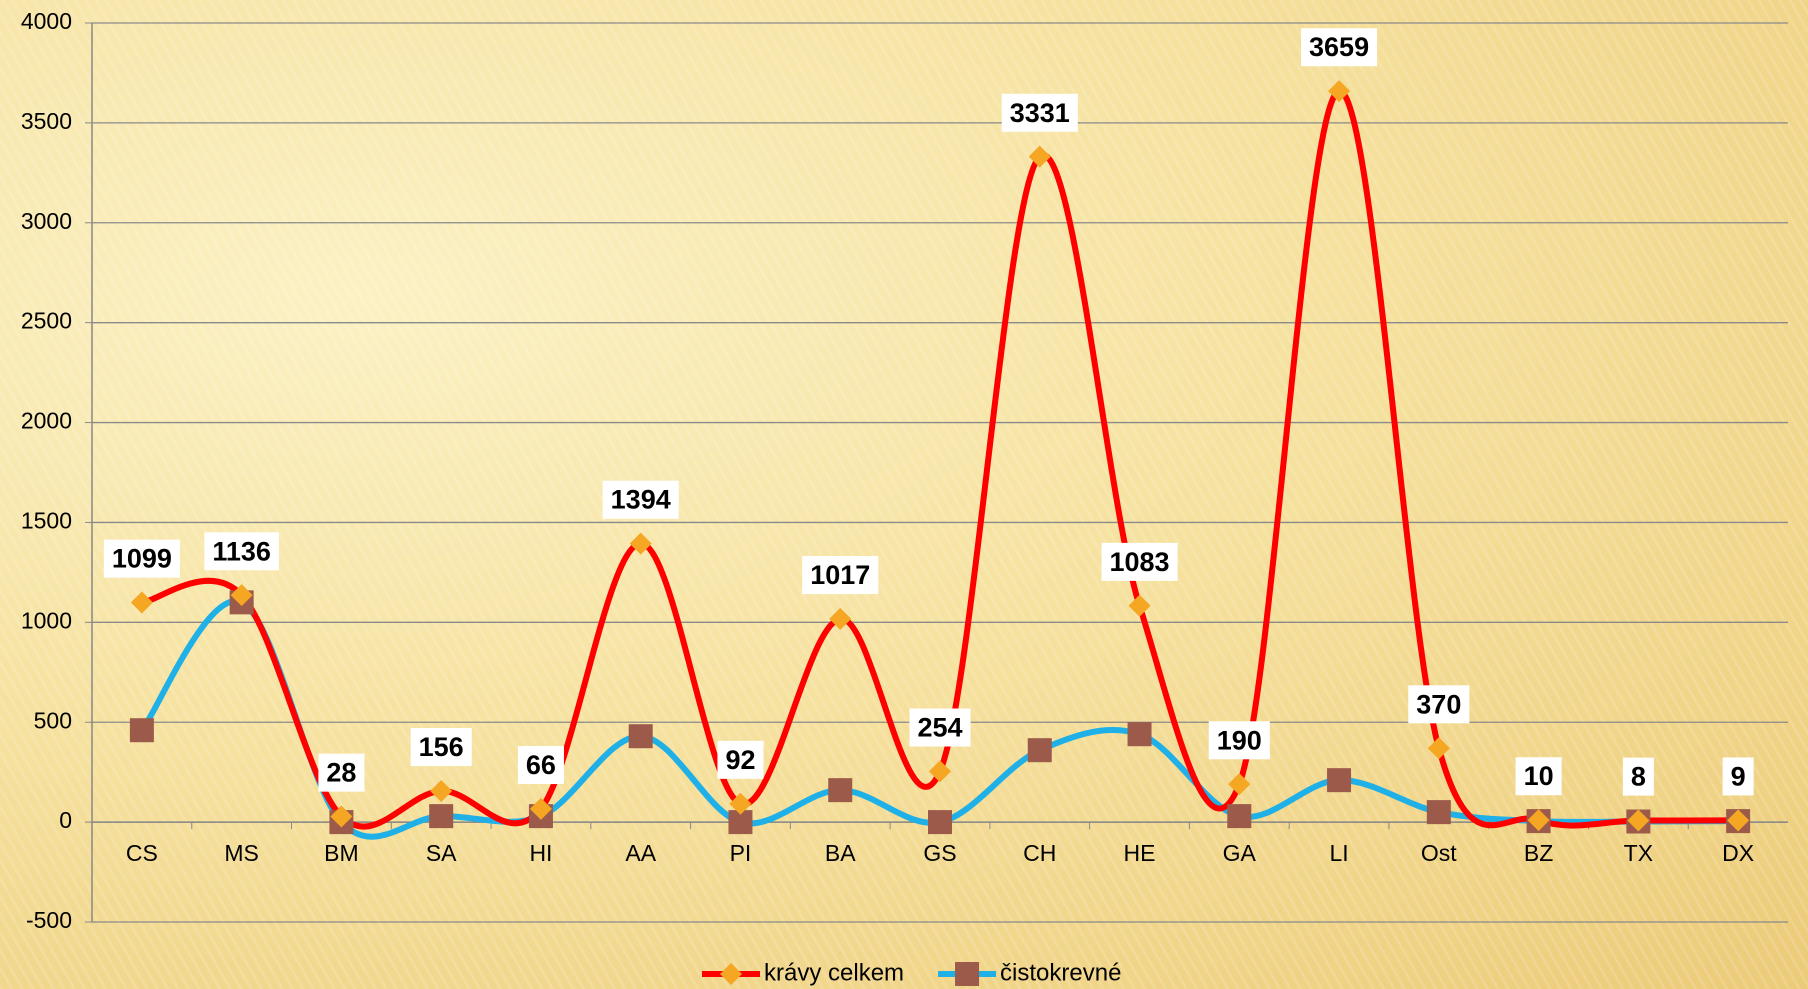  I want to click on data-label: 3659, so click(1339, 47).